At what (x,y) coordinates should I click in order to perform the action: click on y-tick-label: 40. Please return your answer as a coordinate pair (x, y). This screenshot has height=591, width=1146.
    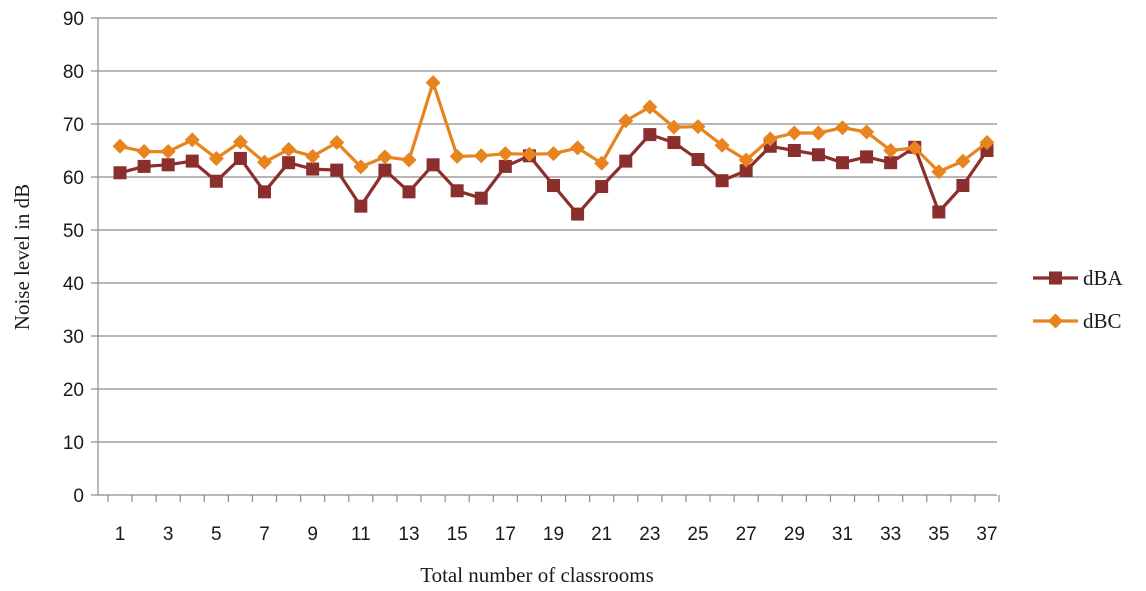
    Looking at the image, I should click on (73, 284).